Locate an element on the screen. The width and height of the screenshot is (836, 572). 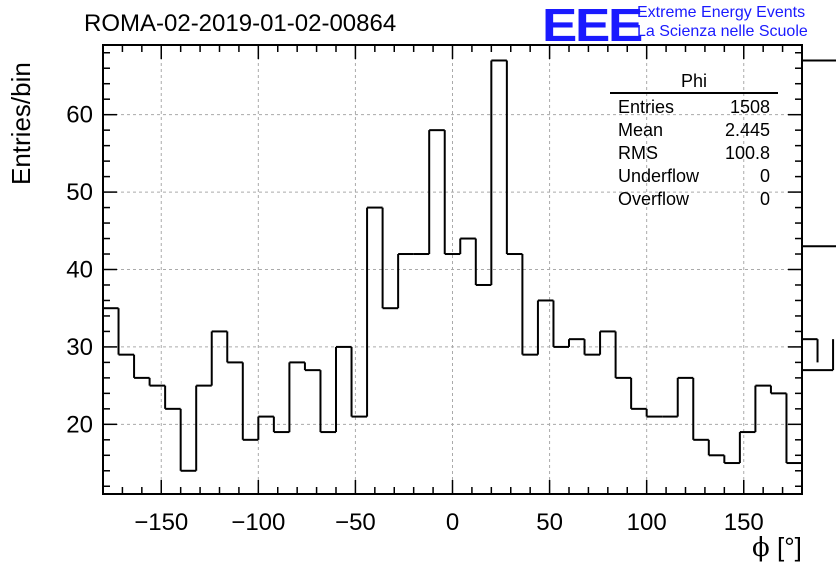
plot-title: ROMA-02-2019-01-02-00864 is located at coordinates (240, 23).